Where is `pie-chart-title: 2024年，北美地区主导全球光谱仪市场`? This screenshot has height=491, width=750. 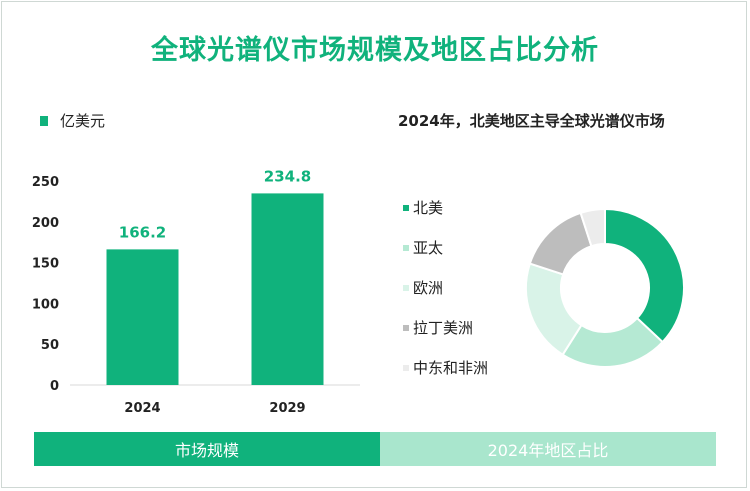 pie-chart-title: 2024年，北美地区主导全球光谱仪市场 is located at coordinates (531, 121).